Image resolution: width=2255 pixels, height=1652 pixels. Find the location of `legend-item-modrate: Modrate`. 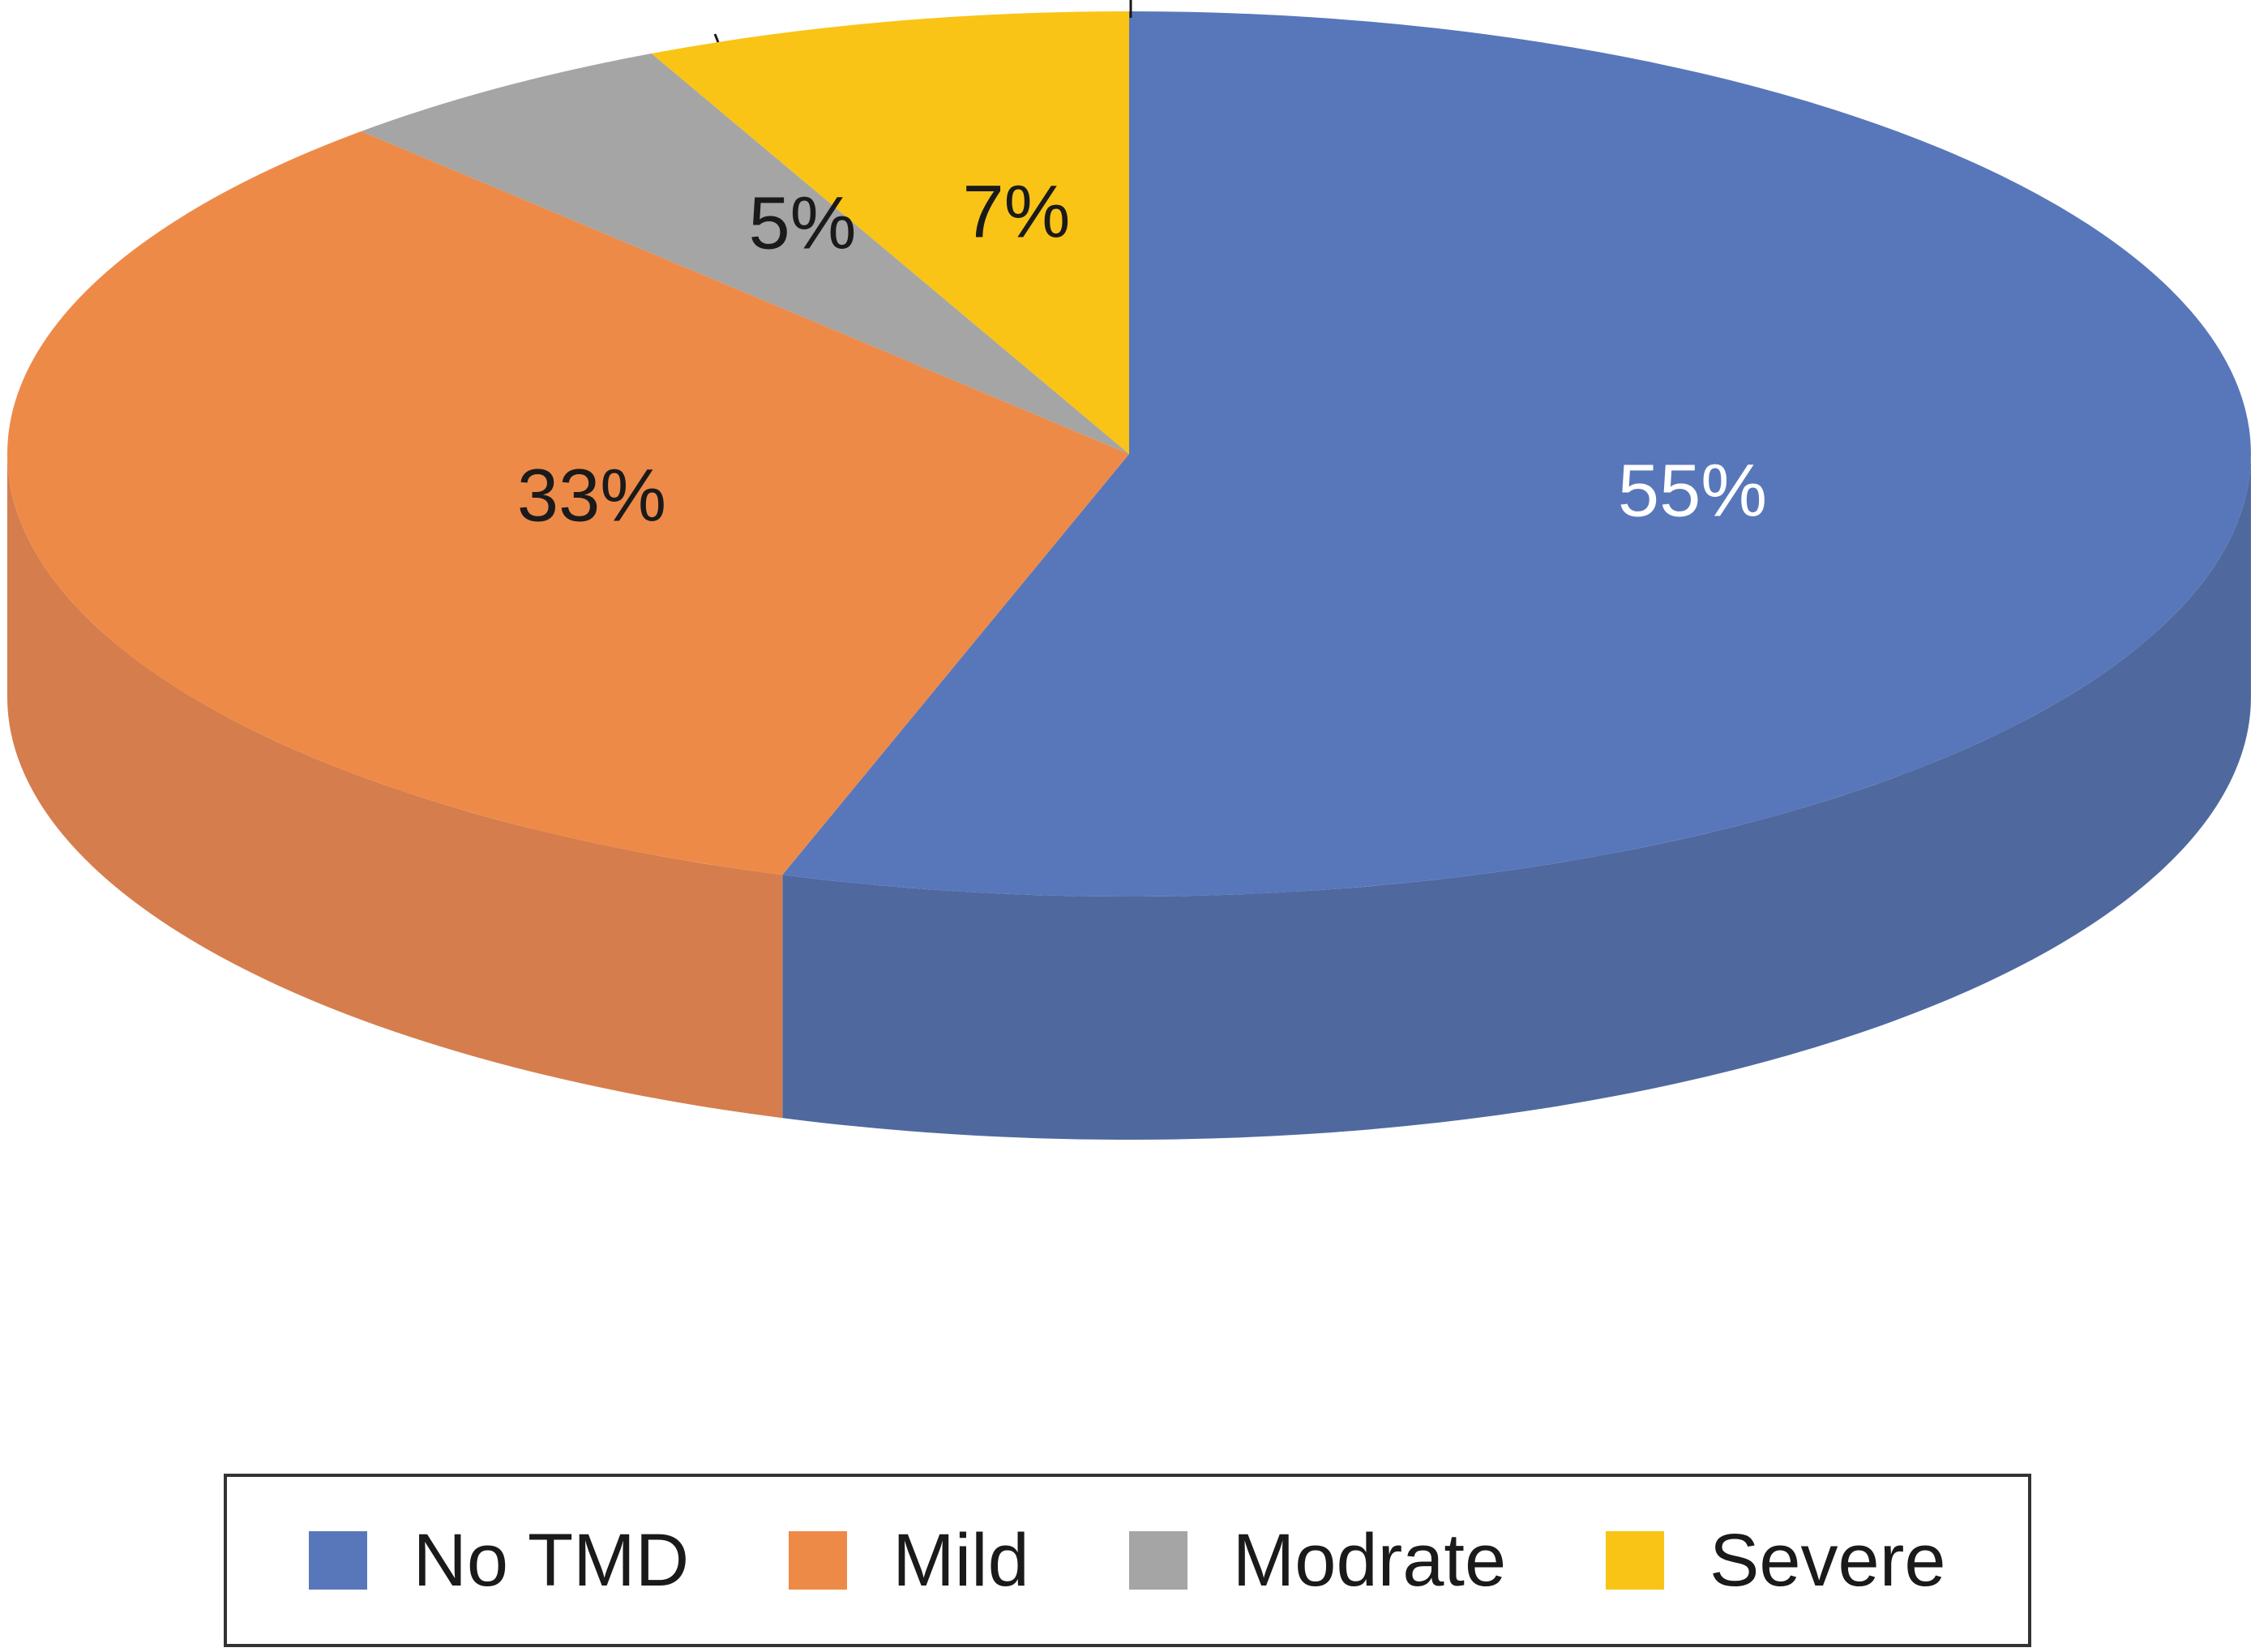

legend-item-modrate: Modrate is located at coordinates (1317, 1561).